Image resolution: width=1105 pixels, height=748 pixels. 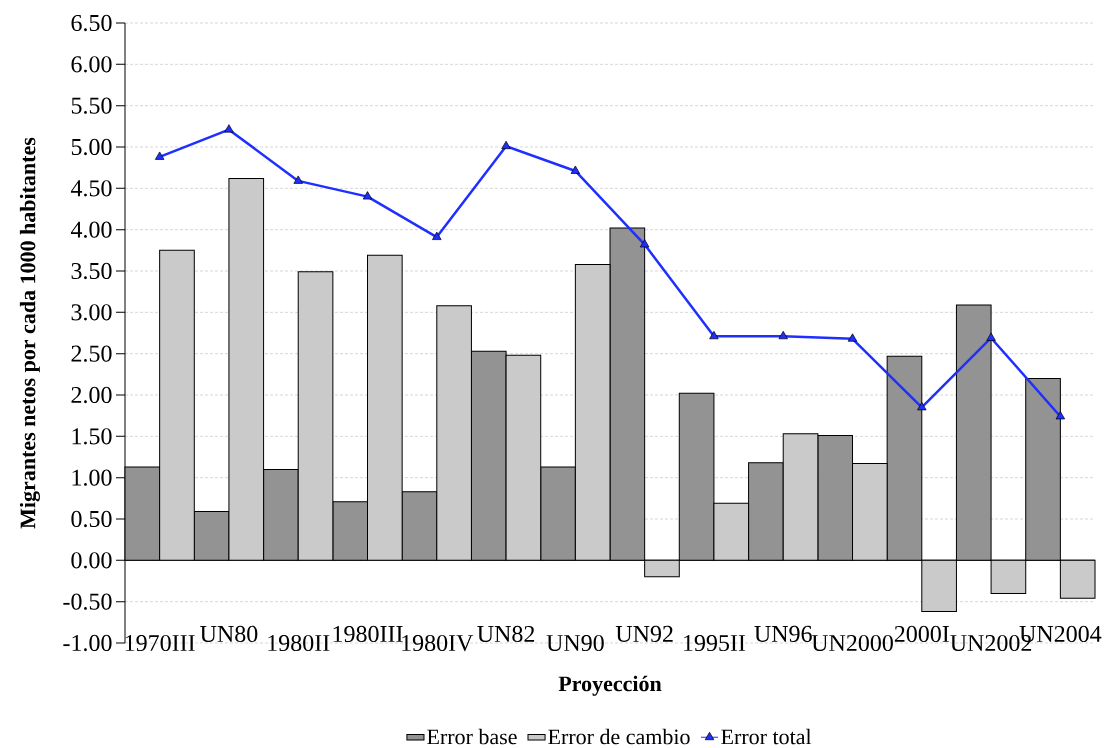 I want to click on y-tick-label: 0.50, so click(x=91, y=519).